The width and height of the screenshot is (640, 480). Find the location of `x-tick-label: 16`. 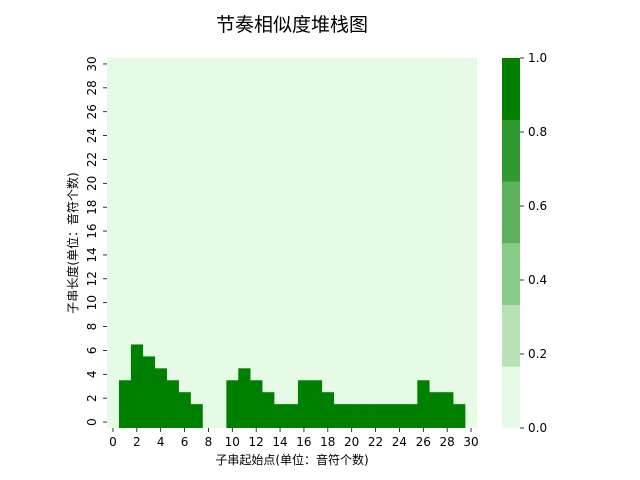

x-tick-label: 16 is located at coordinates (303, 442).